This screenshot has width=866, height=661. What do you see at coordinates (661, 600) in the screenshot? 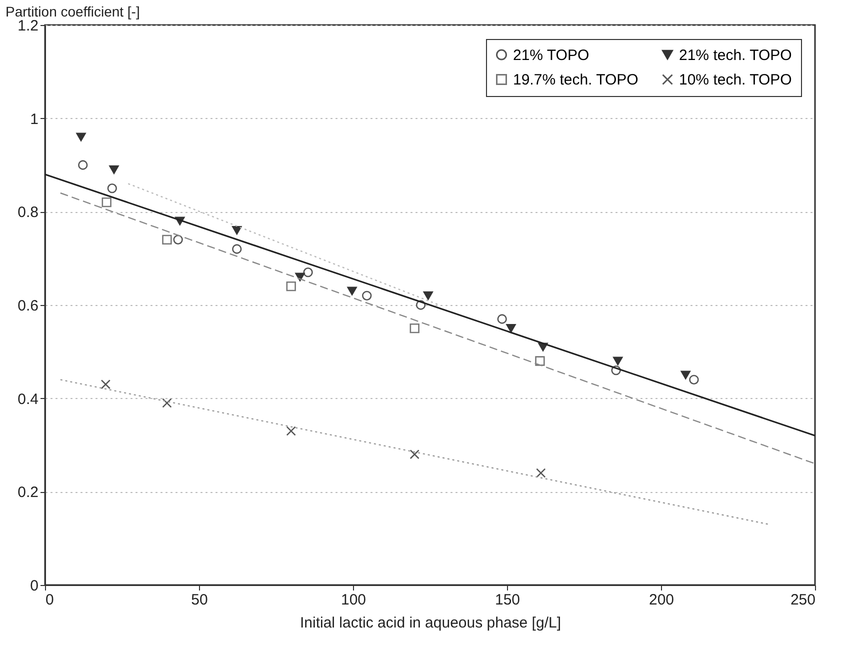
I see `x-tick-label: 200` at bounding box center [661, 600].